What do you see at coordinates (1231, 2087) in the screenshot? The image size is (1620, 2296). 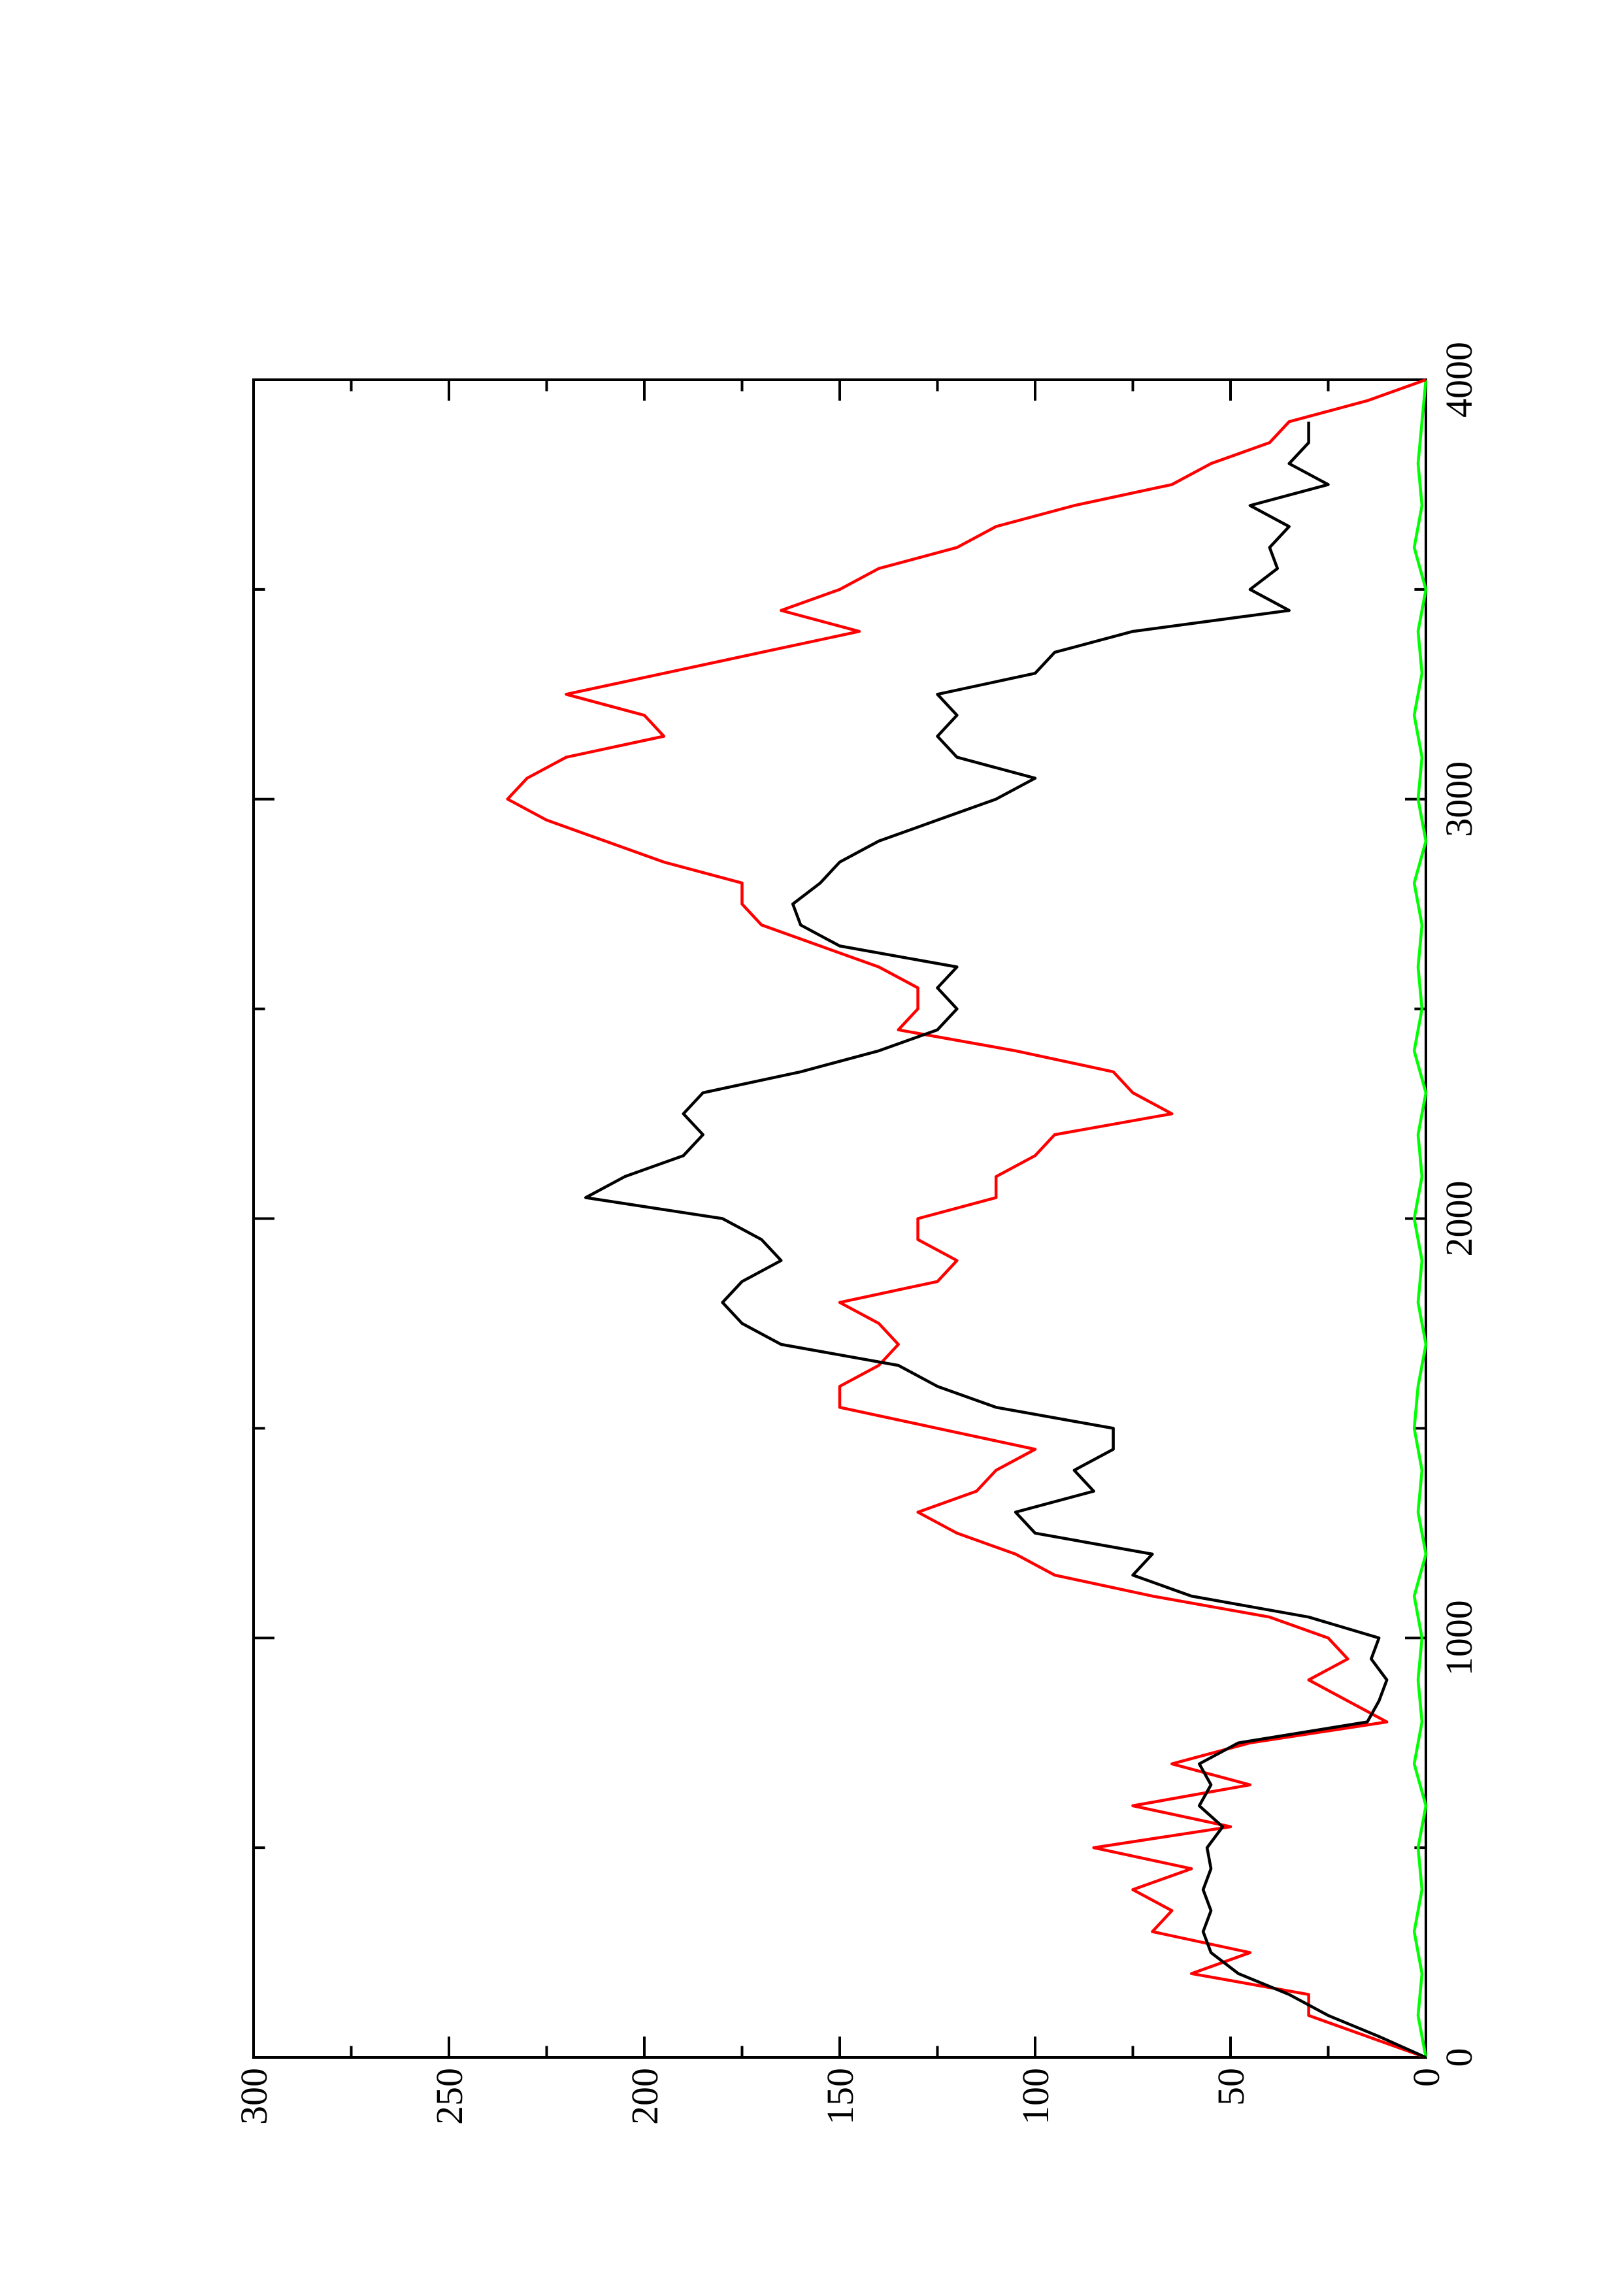 I see `y-tick-label: 50` at bounding box center [1231, 2087].